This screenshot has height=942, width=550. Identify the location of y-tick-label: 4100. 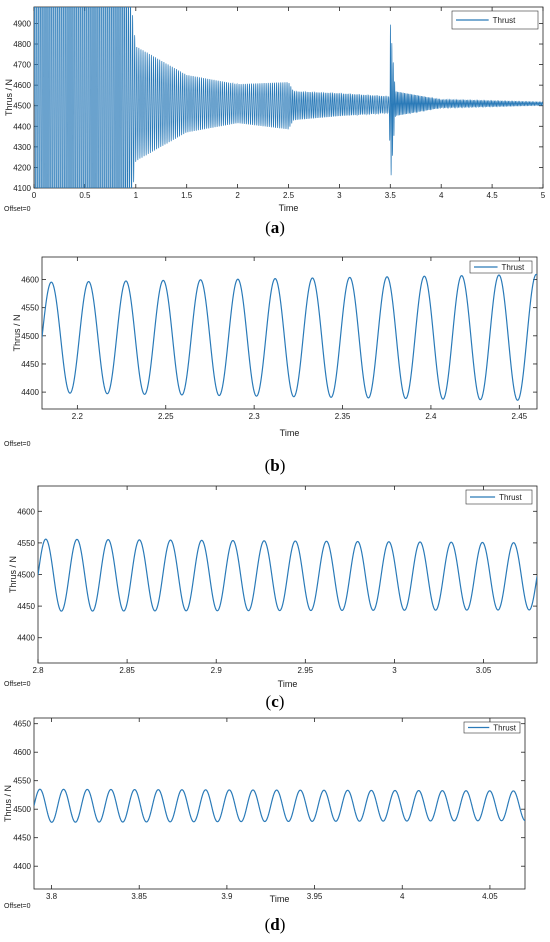
(22, 188).